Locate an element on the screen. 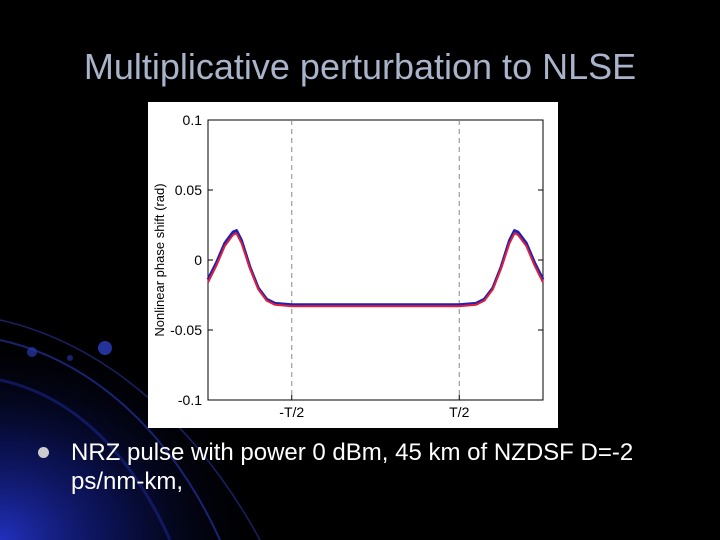  y-tick-label-4: -0.1 is located at coordinates (190, 400).